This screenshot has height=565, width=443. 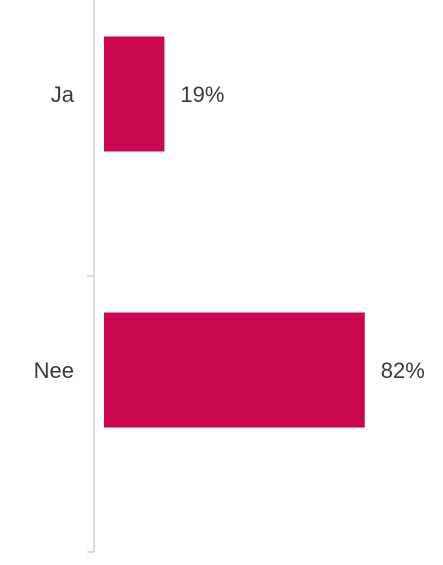 What do you see at coordinates (234, 370) in the screenshot?
I see `bar-nee` at bounding box center [234, 370].